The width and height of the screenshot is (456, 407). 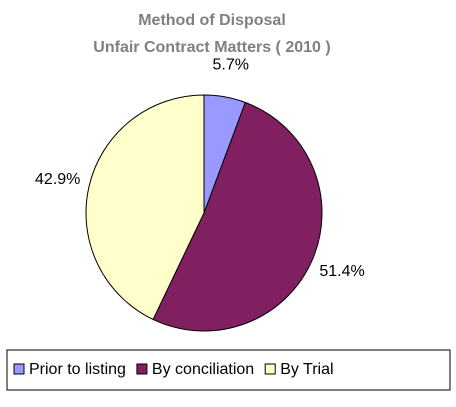 I want to click on legend-label: By Trial, so click(x=306, y=369).